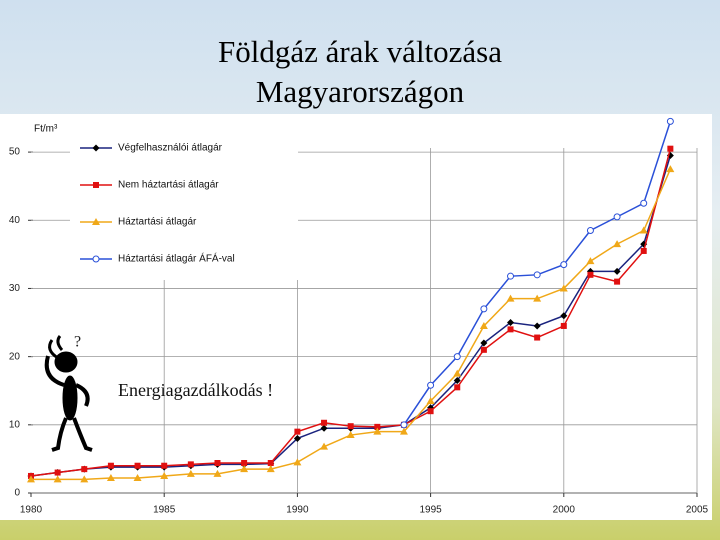 The image size is (720, 540). What do you see at coordinates (15, 424) in the screenshot?
I see `y-tick-label: 10` at bounding box center [15, 424].